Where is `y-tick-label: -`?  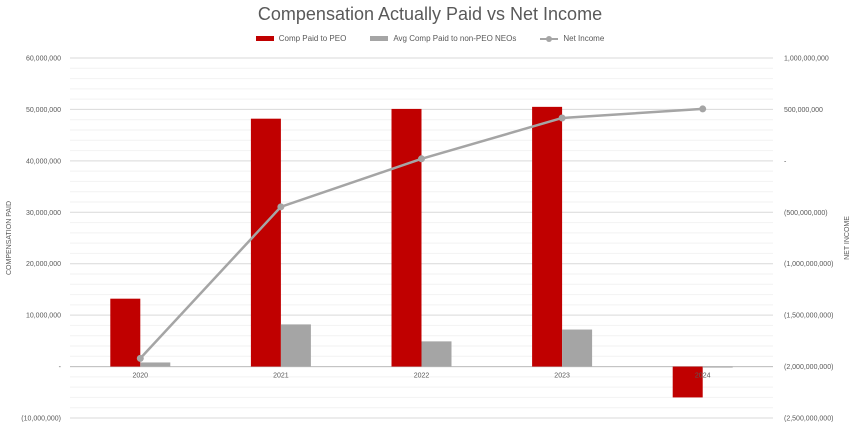 y-tick-label: - is located at coordinates (60, 367).